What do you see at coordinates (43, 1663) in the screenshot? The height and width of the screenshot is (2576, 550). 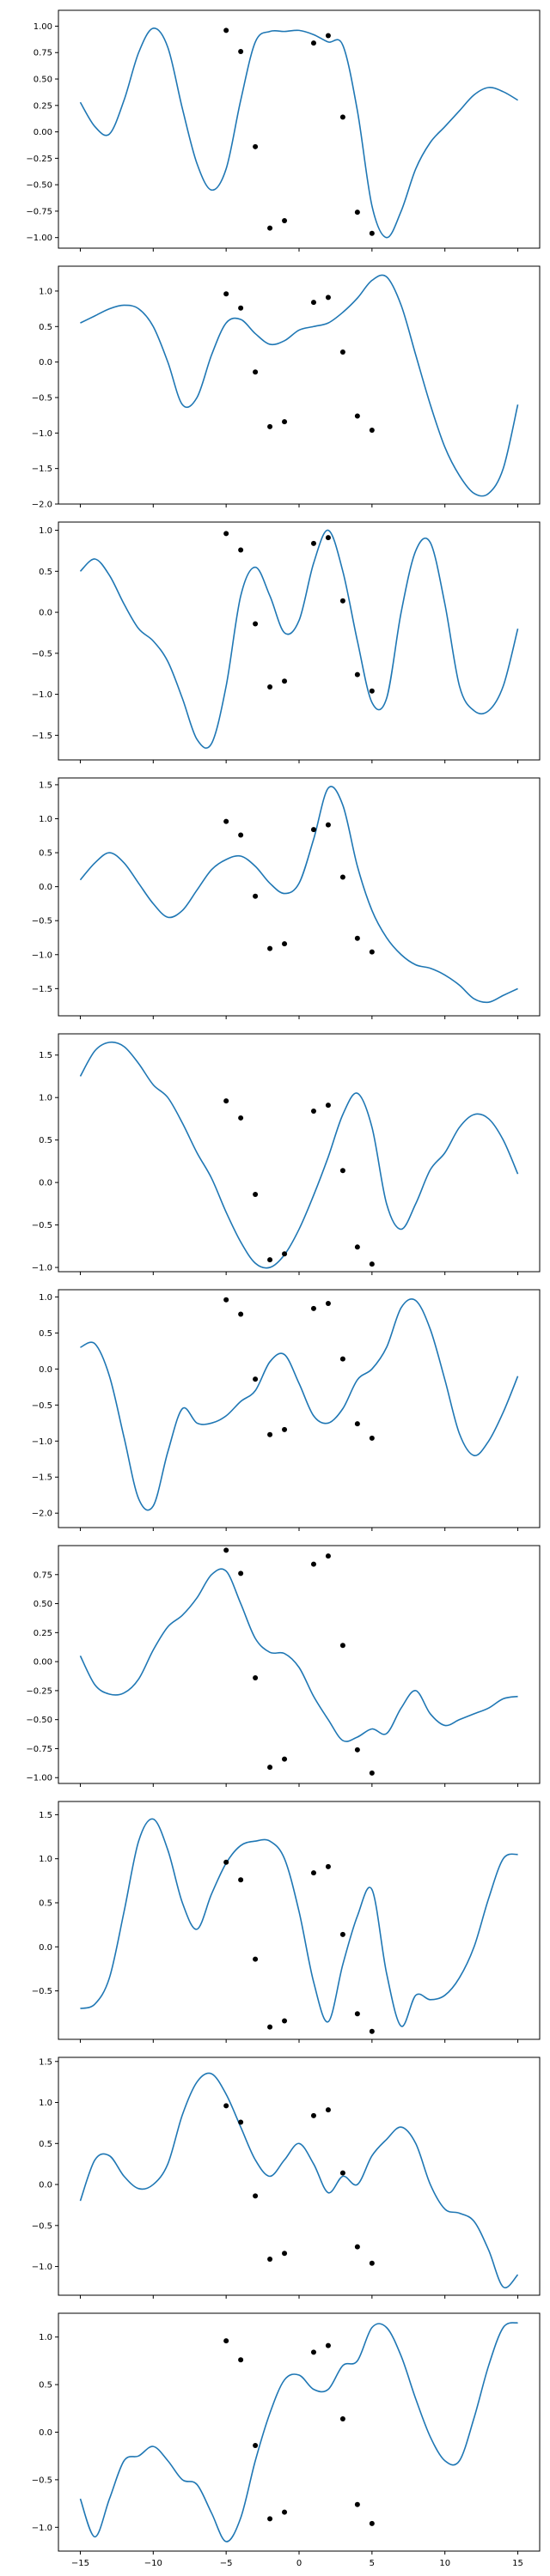 I see `y-tick-label: 0.00` at bounding box center [43, 1663].